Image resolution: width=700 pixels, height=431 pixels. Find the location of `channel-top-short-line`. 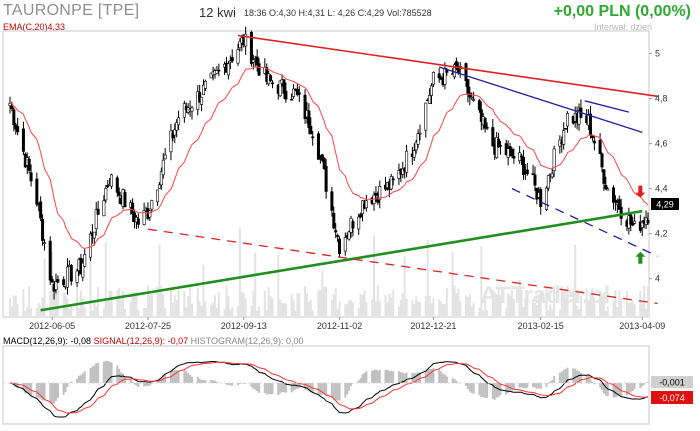

channel-top-short-line is located at coordinates (607, 106).